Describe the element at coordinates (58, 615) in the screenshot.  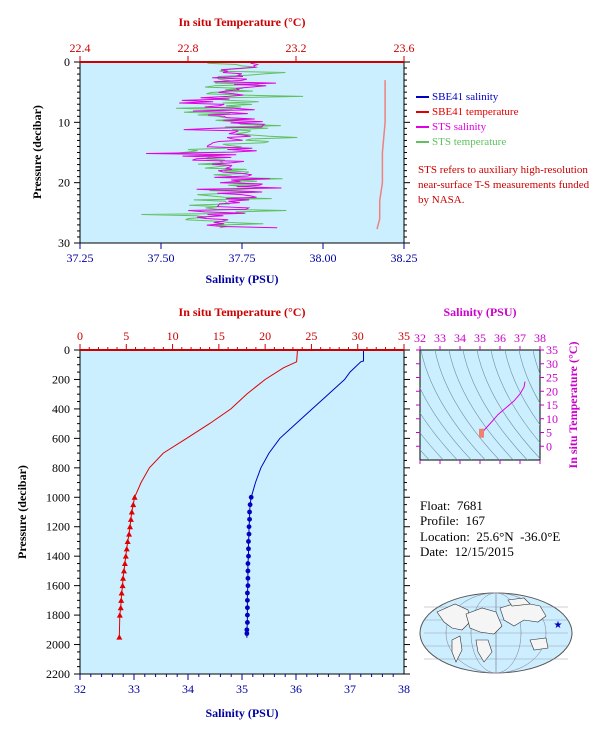
I see `y-tick-label-main: 1800` at that location.